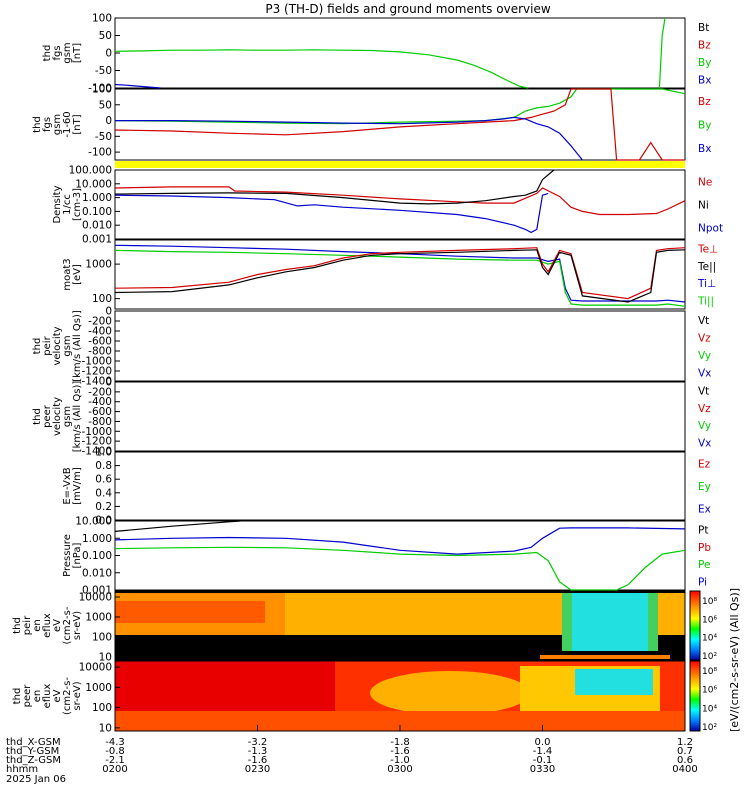  I want to click on legend-label: Te||, so click(706, 267).